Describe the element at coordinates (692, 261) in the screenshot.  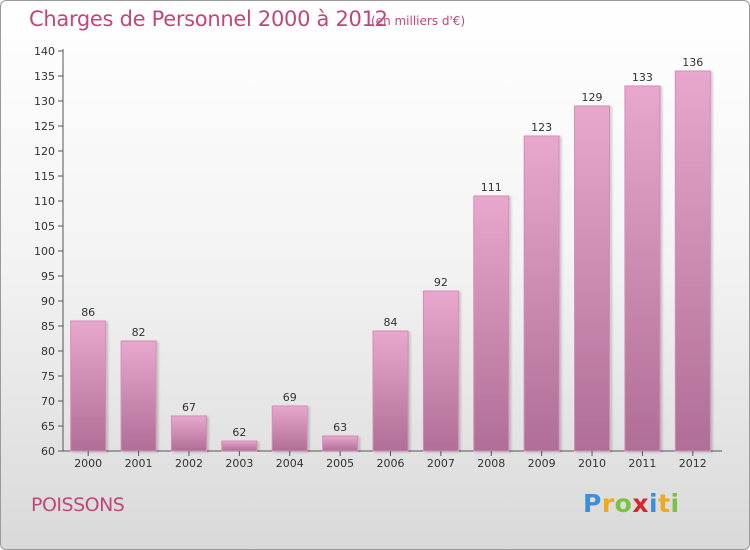
I see `bar-2012` at that location.